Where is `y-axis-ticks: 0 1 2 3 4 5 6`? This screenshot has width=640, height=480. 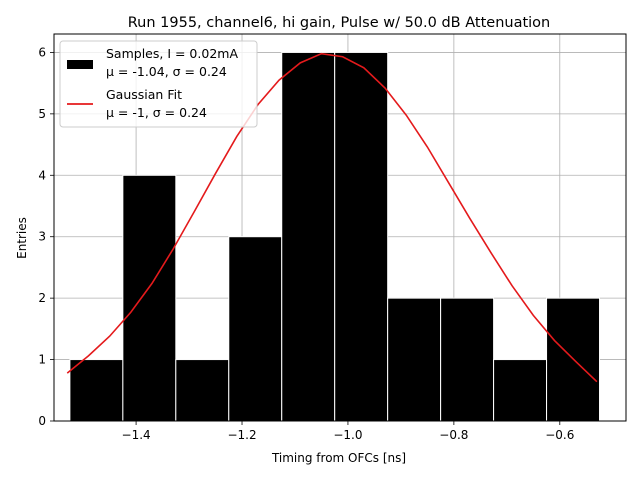 y-axis-ticks: 0 1 2 3 4 5 6 is located at coordinates (46, 236).